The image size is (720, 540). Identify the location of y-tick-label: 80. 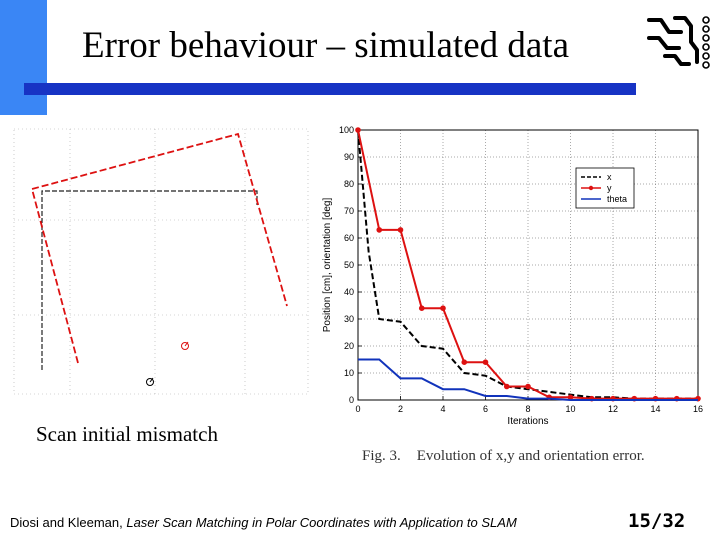
(349, 184).